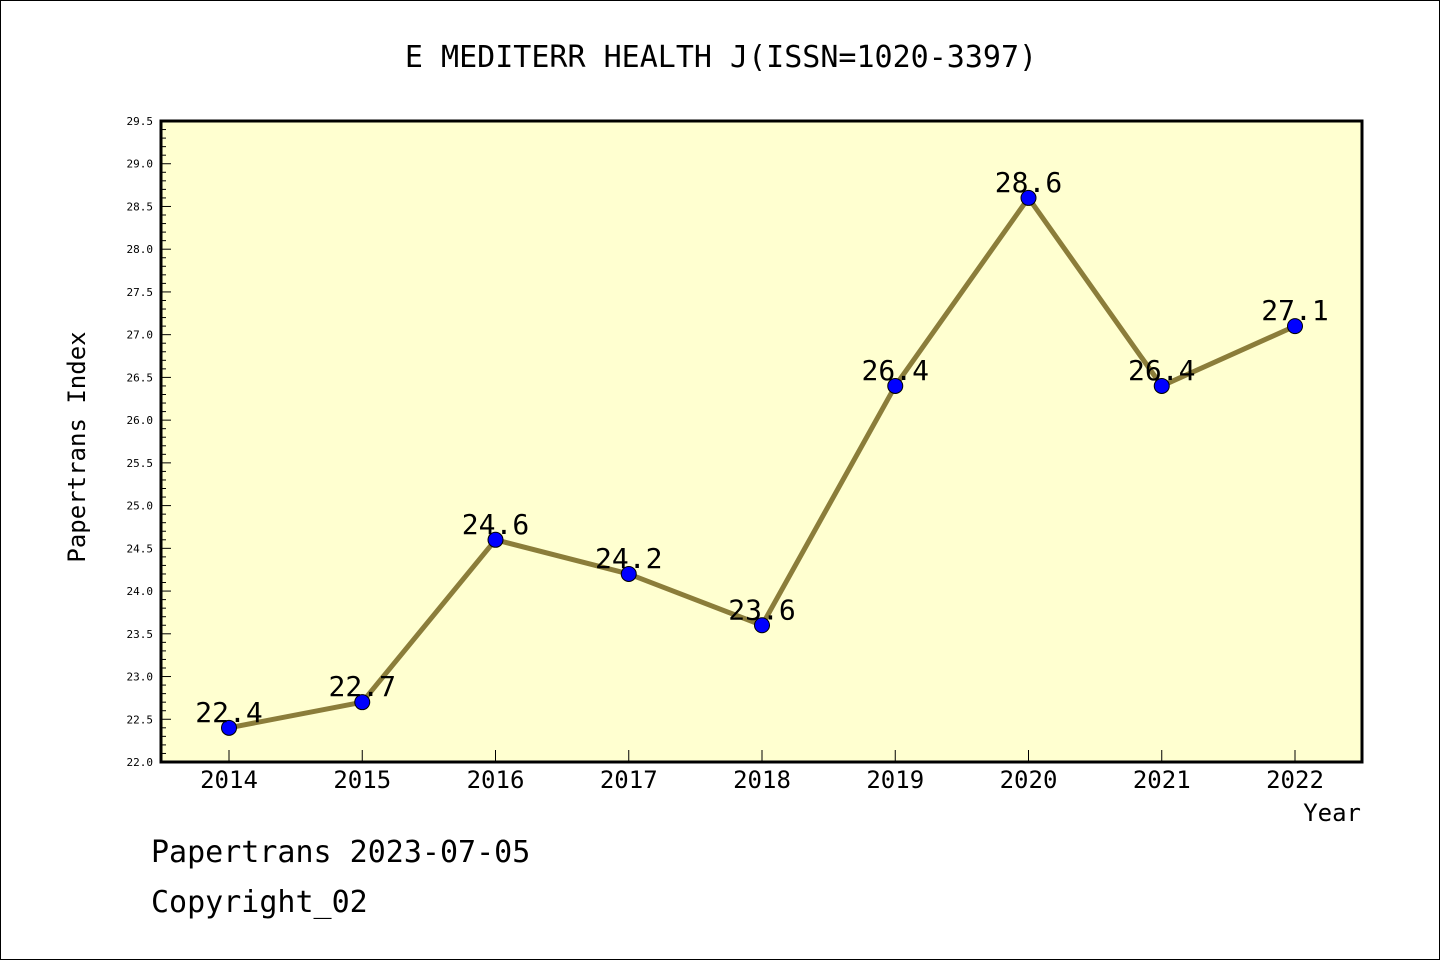 This screenshot has height=961, width=1440. What do you see at coordinates (1028, 182) in the screenshot?
I see `data-label: 28.6` at bounding box center [1028, 182].